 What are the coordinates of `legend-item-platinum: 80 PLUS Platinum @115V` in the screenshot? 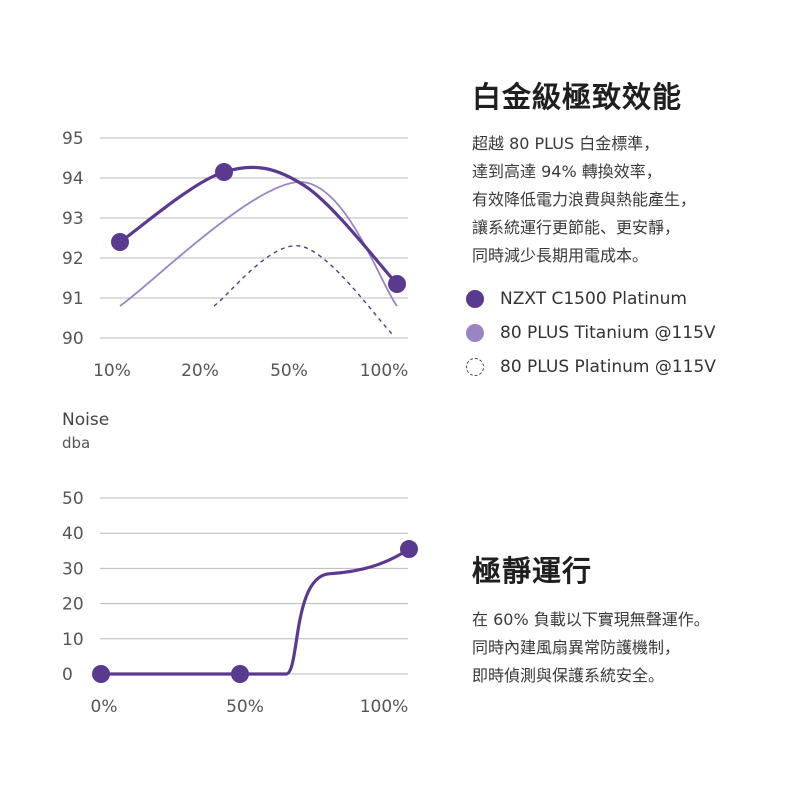 It's located at (591, 367).